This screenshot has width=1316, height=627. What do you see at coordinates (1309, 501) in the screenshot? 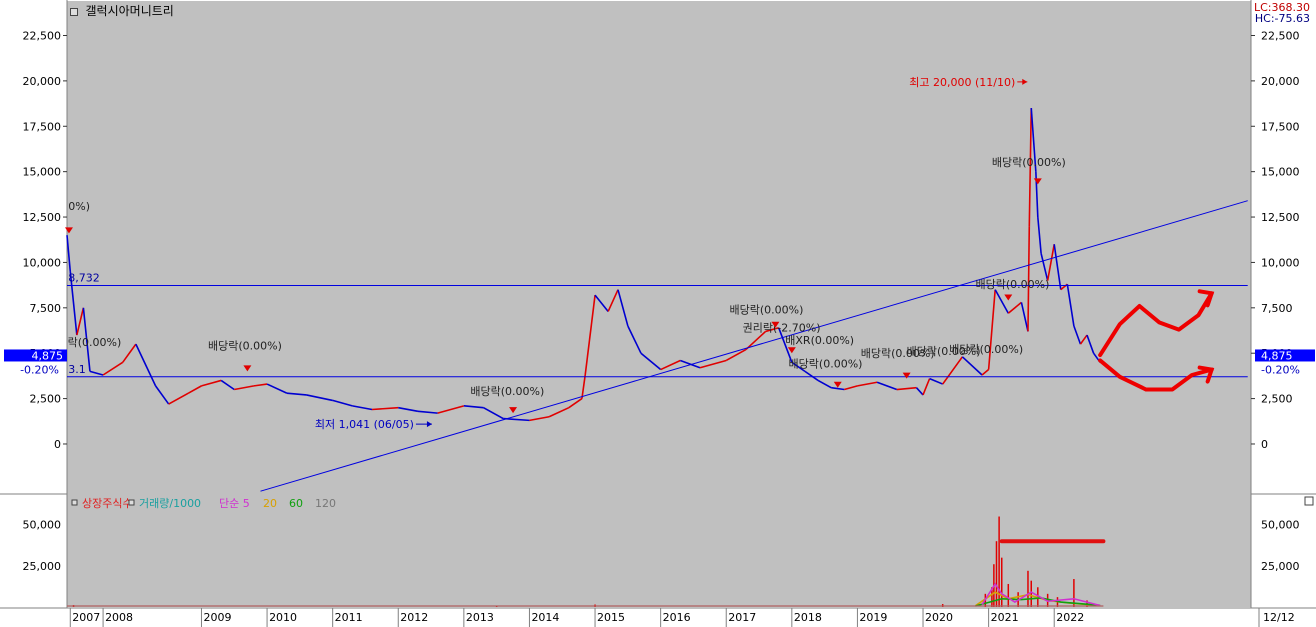
I see `panel-close-icon` at bounding box center [1309, 501].